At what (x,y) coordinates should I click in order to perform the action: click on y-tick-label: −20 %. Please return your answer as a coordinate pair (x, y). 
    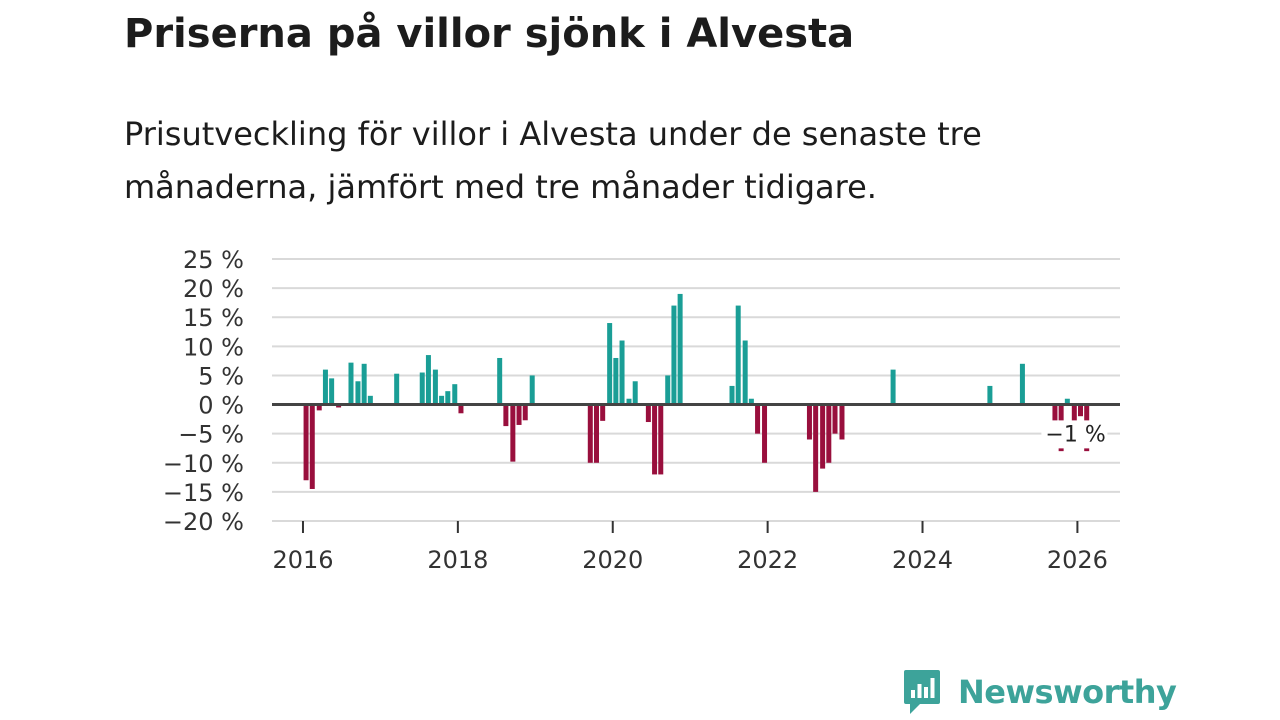
    Looking at the image, I should click on (203, 522).